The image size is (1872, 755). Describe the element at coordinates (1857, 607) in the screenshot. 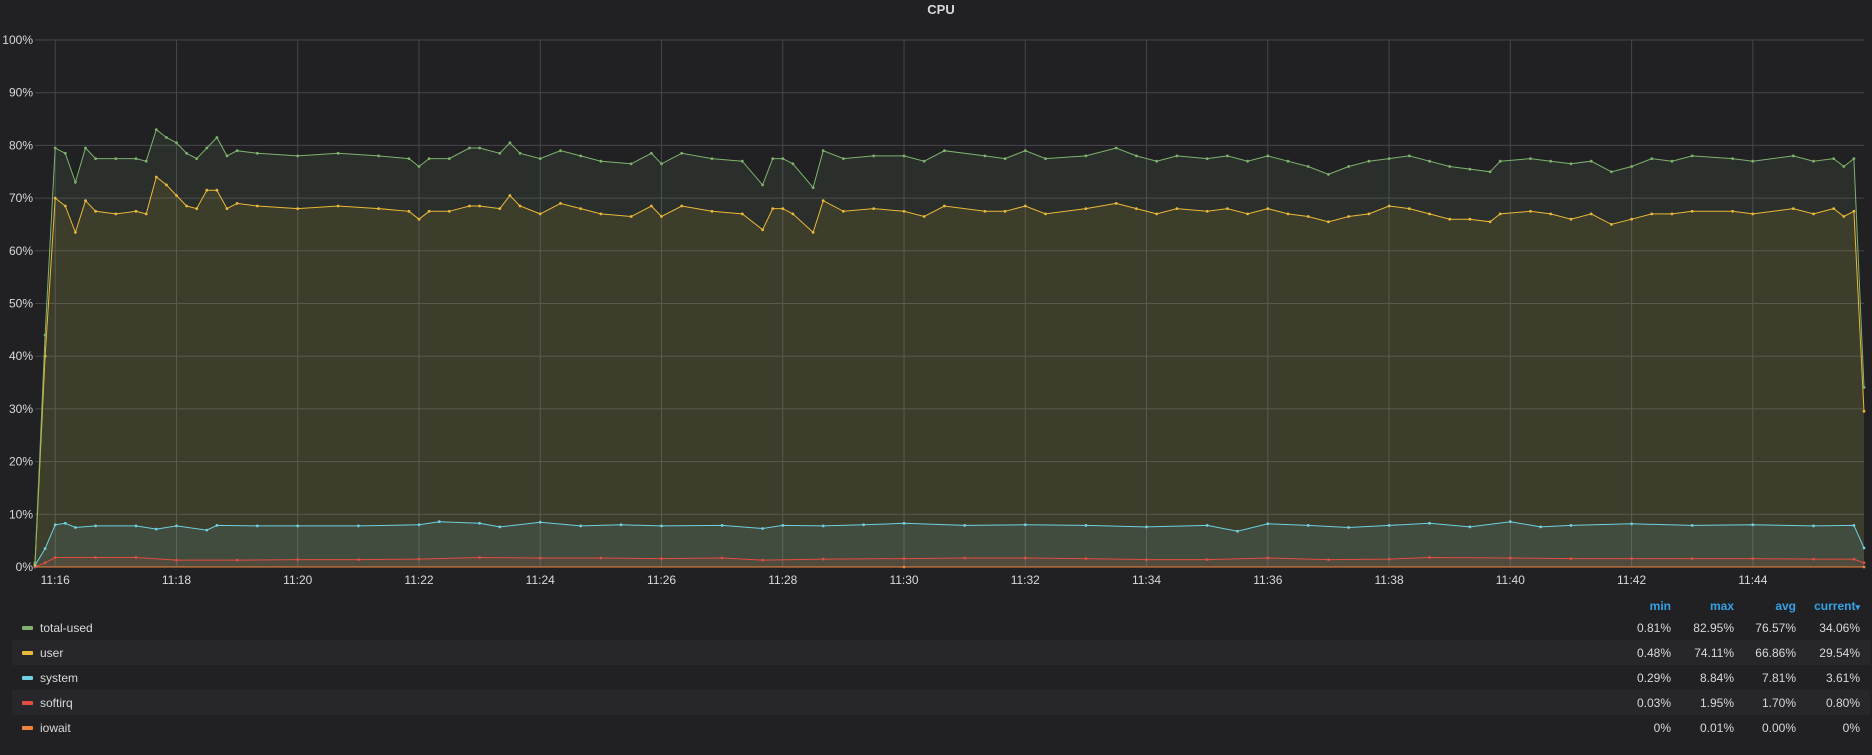

I see `sort-desc-caret-icon: ▾` at that location.